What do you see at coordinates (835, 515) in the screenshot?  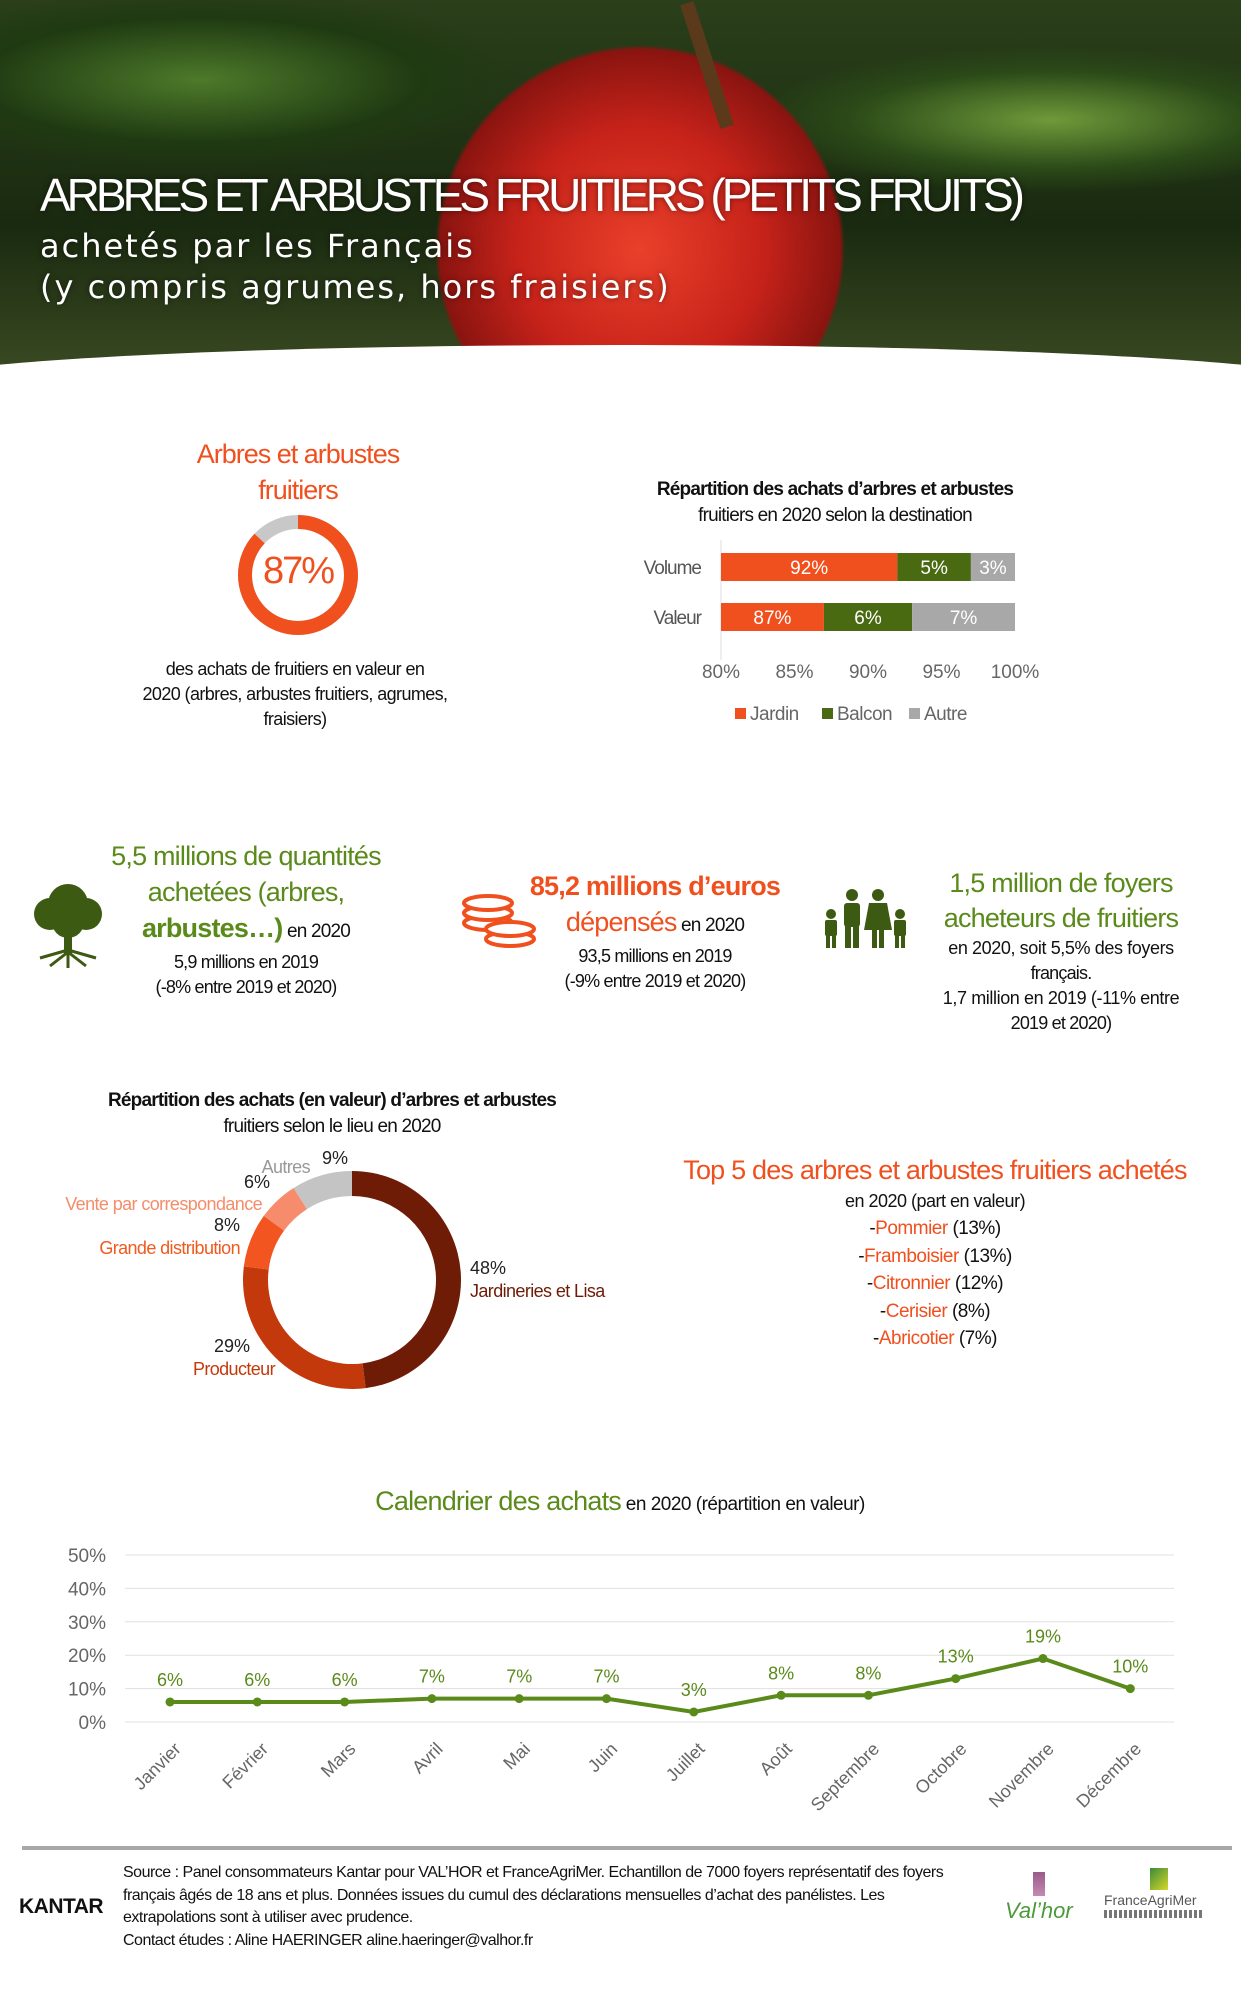 I see `bar-chart-title-line: fruitiers en 2020 selon la destination` at bounding box center [835, 515].